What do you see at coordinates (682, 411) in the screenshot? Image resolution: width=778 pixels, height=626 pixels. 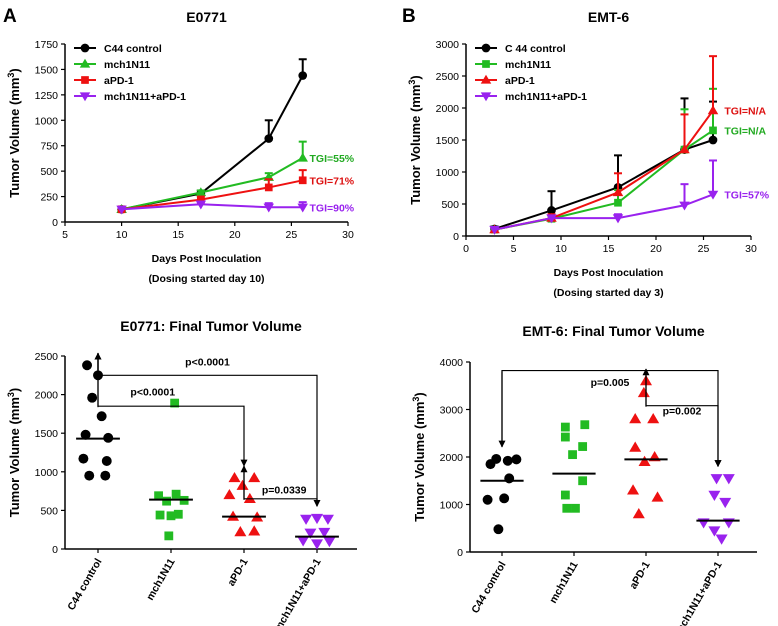 I see `p-value-label: p=0.002` at bounding box center [682, 411].